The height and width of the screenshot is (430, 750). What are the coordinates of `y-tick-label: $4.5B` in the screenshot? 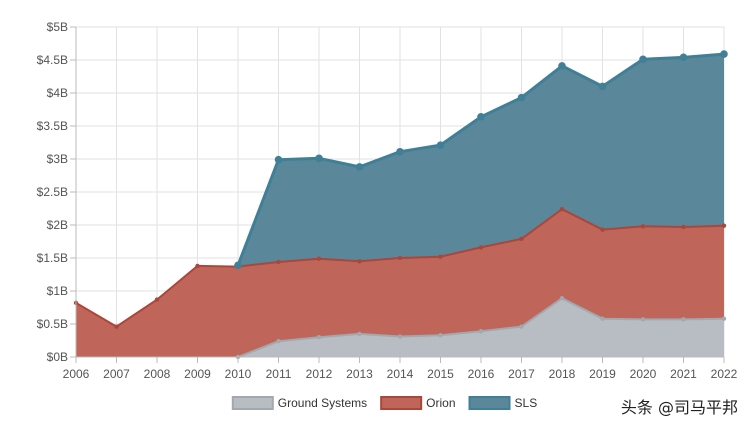 It's located at (52, 60).